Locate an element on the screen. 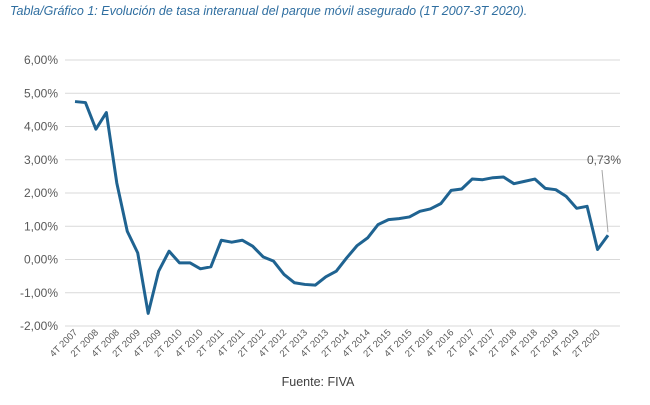 The height and width of the screenshot is (405, 650). y-tick-label: 1,00% is located at coordinates (41, 226).